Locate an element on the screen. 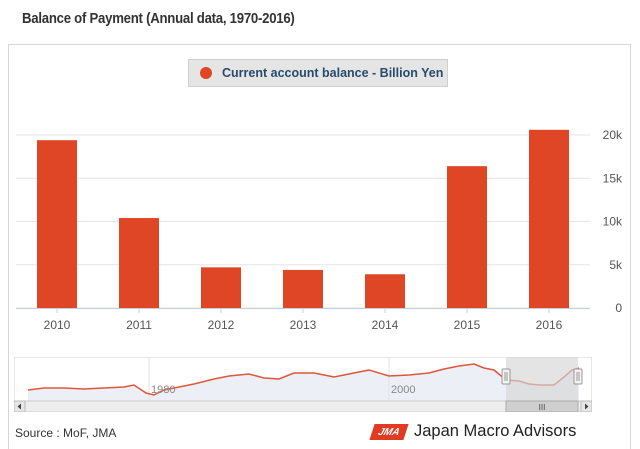 The height and width of the screenshot is (449, 640). bar-2011 is located at coordinates (139, 263).